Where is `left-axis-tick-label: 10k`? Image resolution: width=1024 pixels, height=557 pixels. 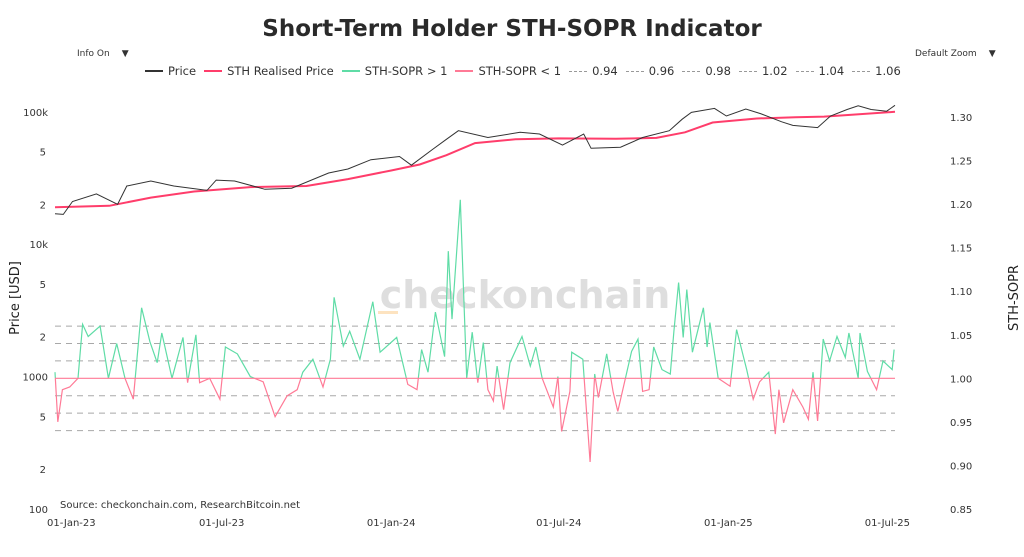 left-axis-tick-label: 10k is located at coordinates (38, 245).